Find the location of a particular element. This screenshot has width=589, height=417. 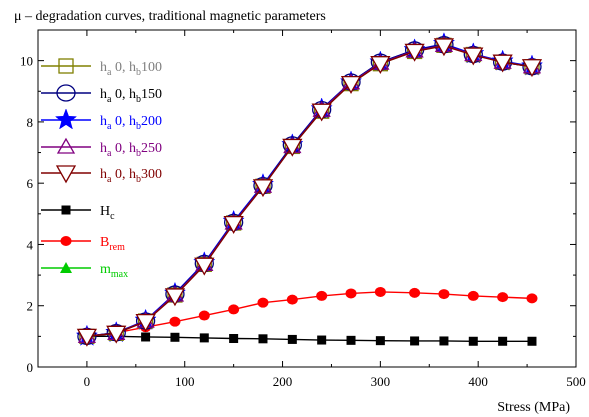

x-axis-label: Stress (MPa) is located at coordinates (533, 407).